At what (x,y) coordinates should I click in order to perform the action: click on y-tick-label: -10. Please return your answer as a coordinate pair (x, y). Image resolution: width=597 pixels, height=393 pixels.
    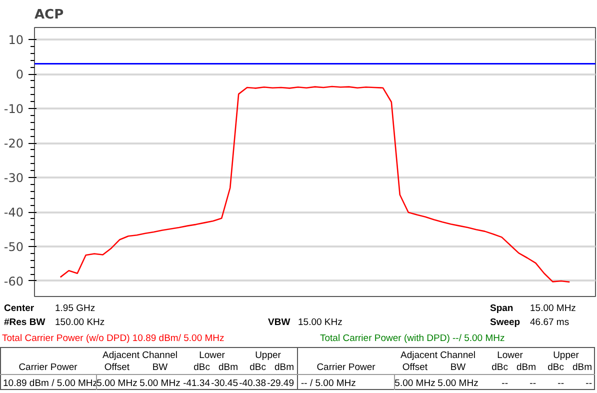
    Looking at the image, I should click on (14, 109).